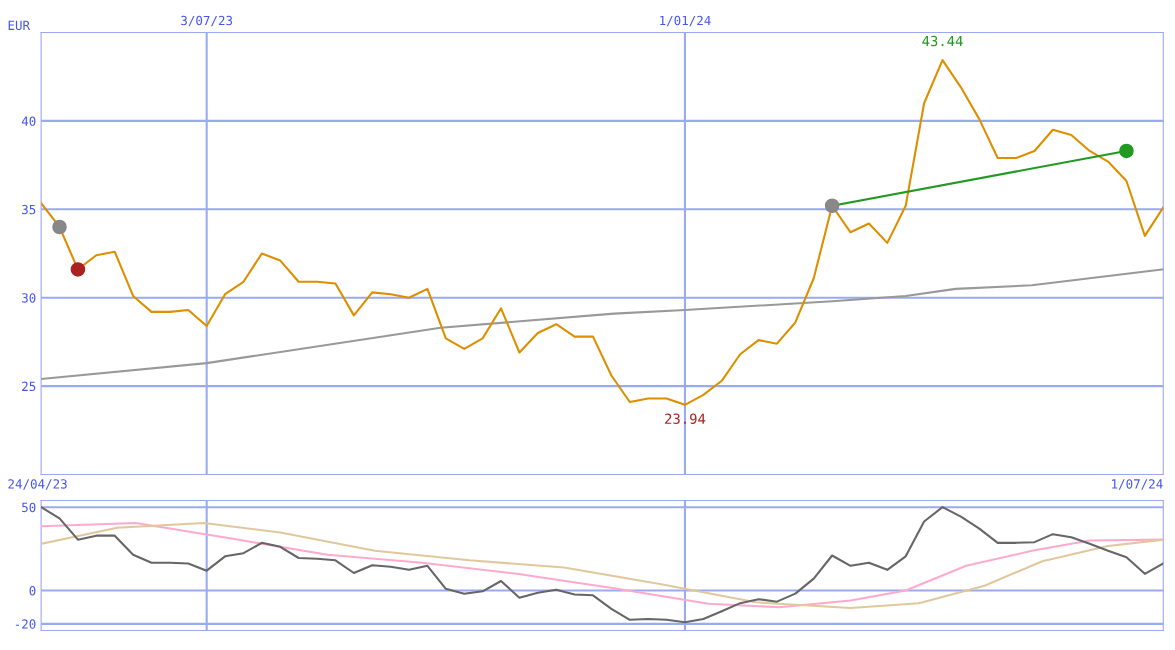 Image resolution: width=1175 pixels, height=650 pixels. I want to click on x-tick-label: 1/01/24, so click(685, 21).